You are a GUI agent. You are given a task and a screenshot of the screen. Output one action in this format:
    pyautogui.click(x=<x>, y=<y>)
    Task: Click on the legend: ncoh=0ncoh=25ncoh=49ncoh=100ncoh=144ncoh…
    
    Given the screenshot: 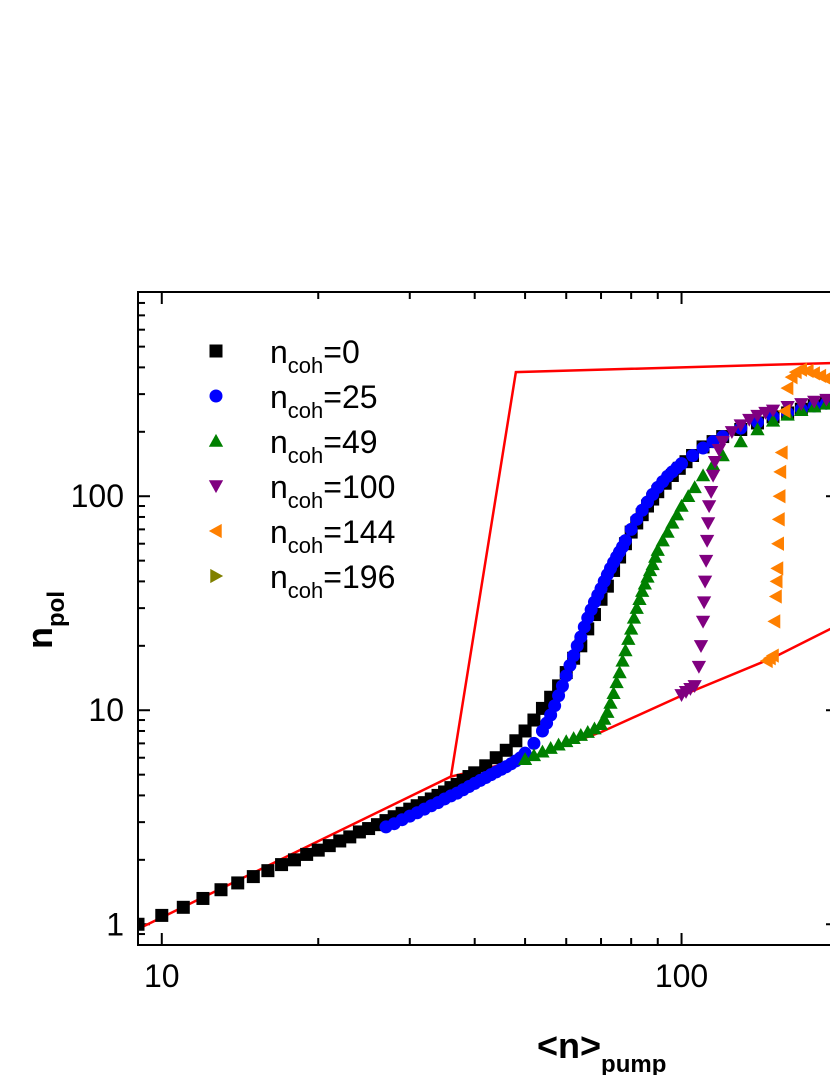 What is the action you would take?
    pyautogui.click(x=301, y=468)
    